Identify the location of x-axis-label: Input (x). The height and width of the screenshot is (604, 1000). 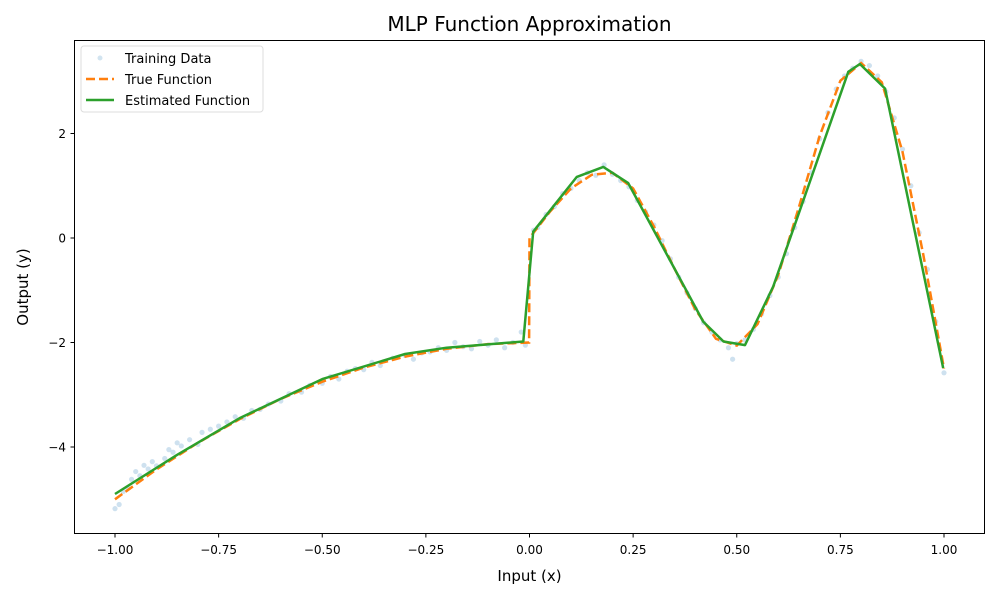
(529, 576).